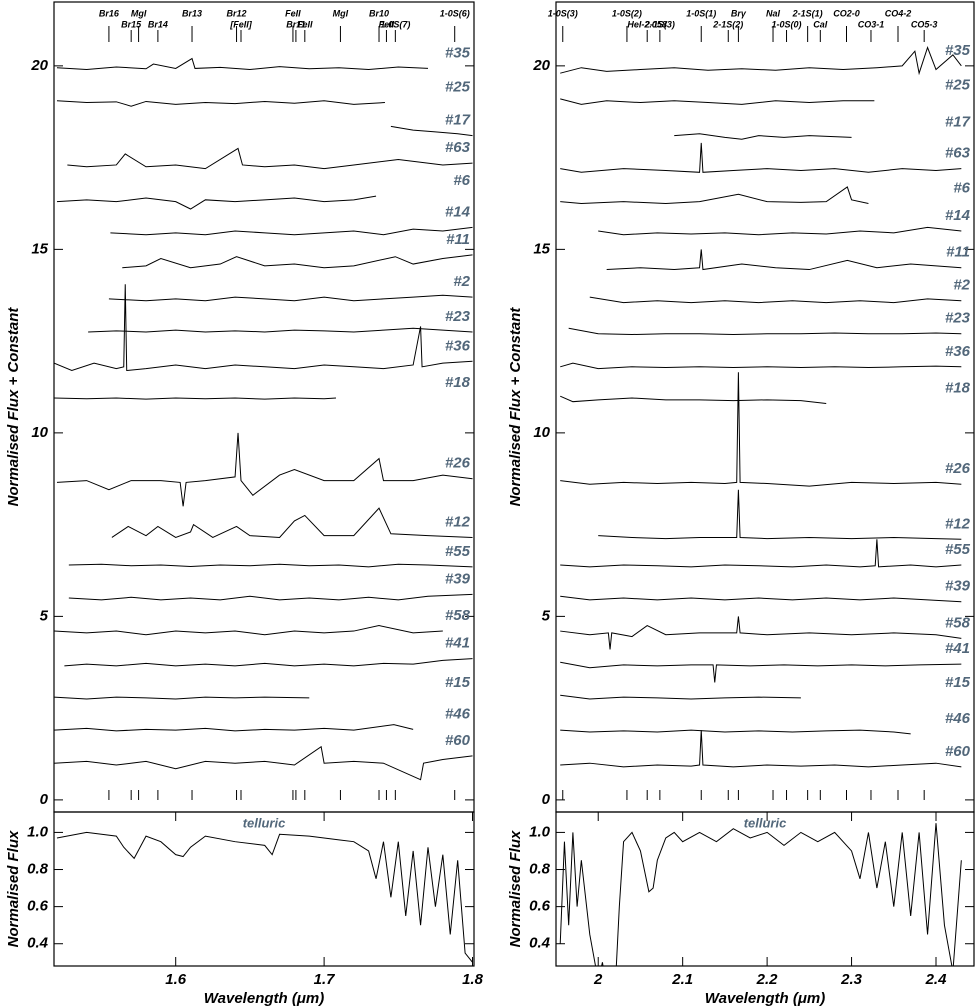 This screenshot has height=1008, width=978. I want to click on line-id-label: 1-0S(1), so click(701, 13).